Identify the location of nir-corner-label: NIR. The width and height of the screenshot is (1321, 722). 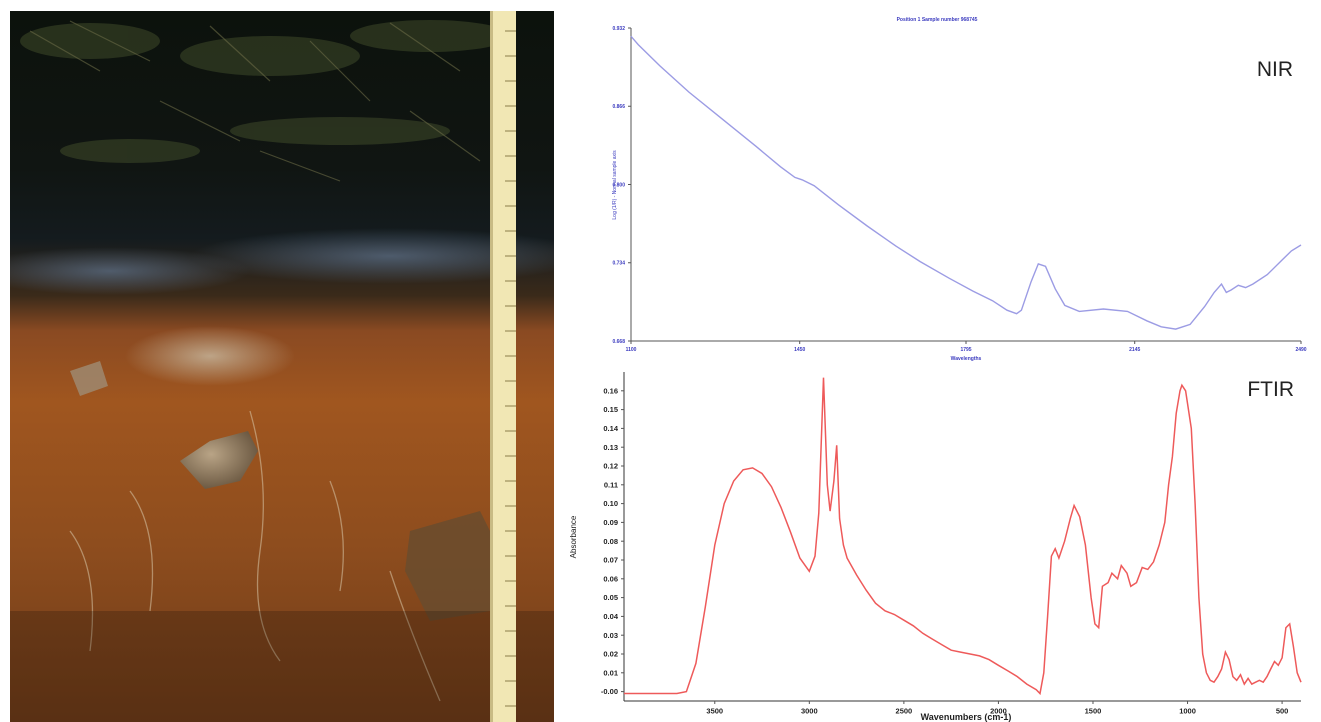
(1275, 69).